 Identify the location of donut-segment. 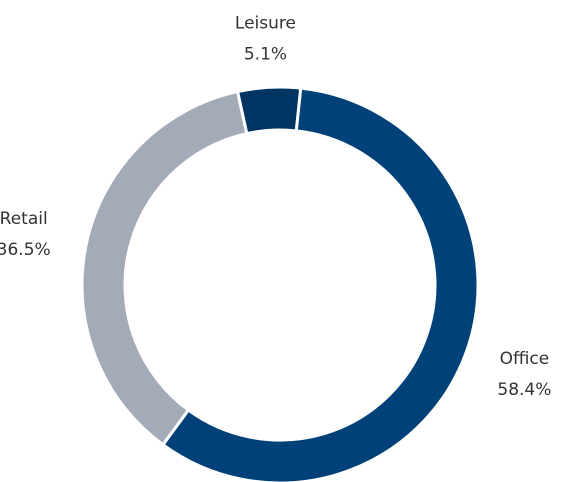
(269, 110).